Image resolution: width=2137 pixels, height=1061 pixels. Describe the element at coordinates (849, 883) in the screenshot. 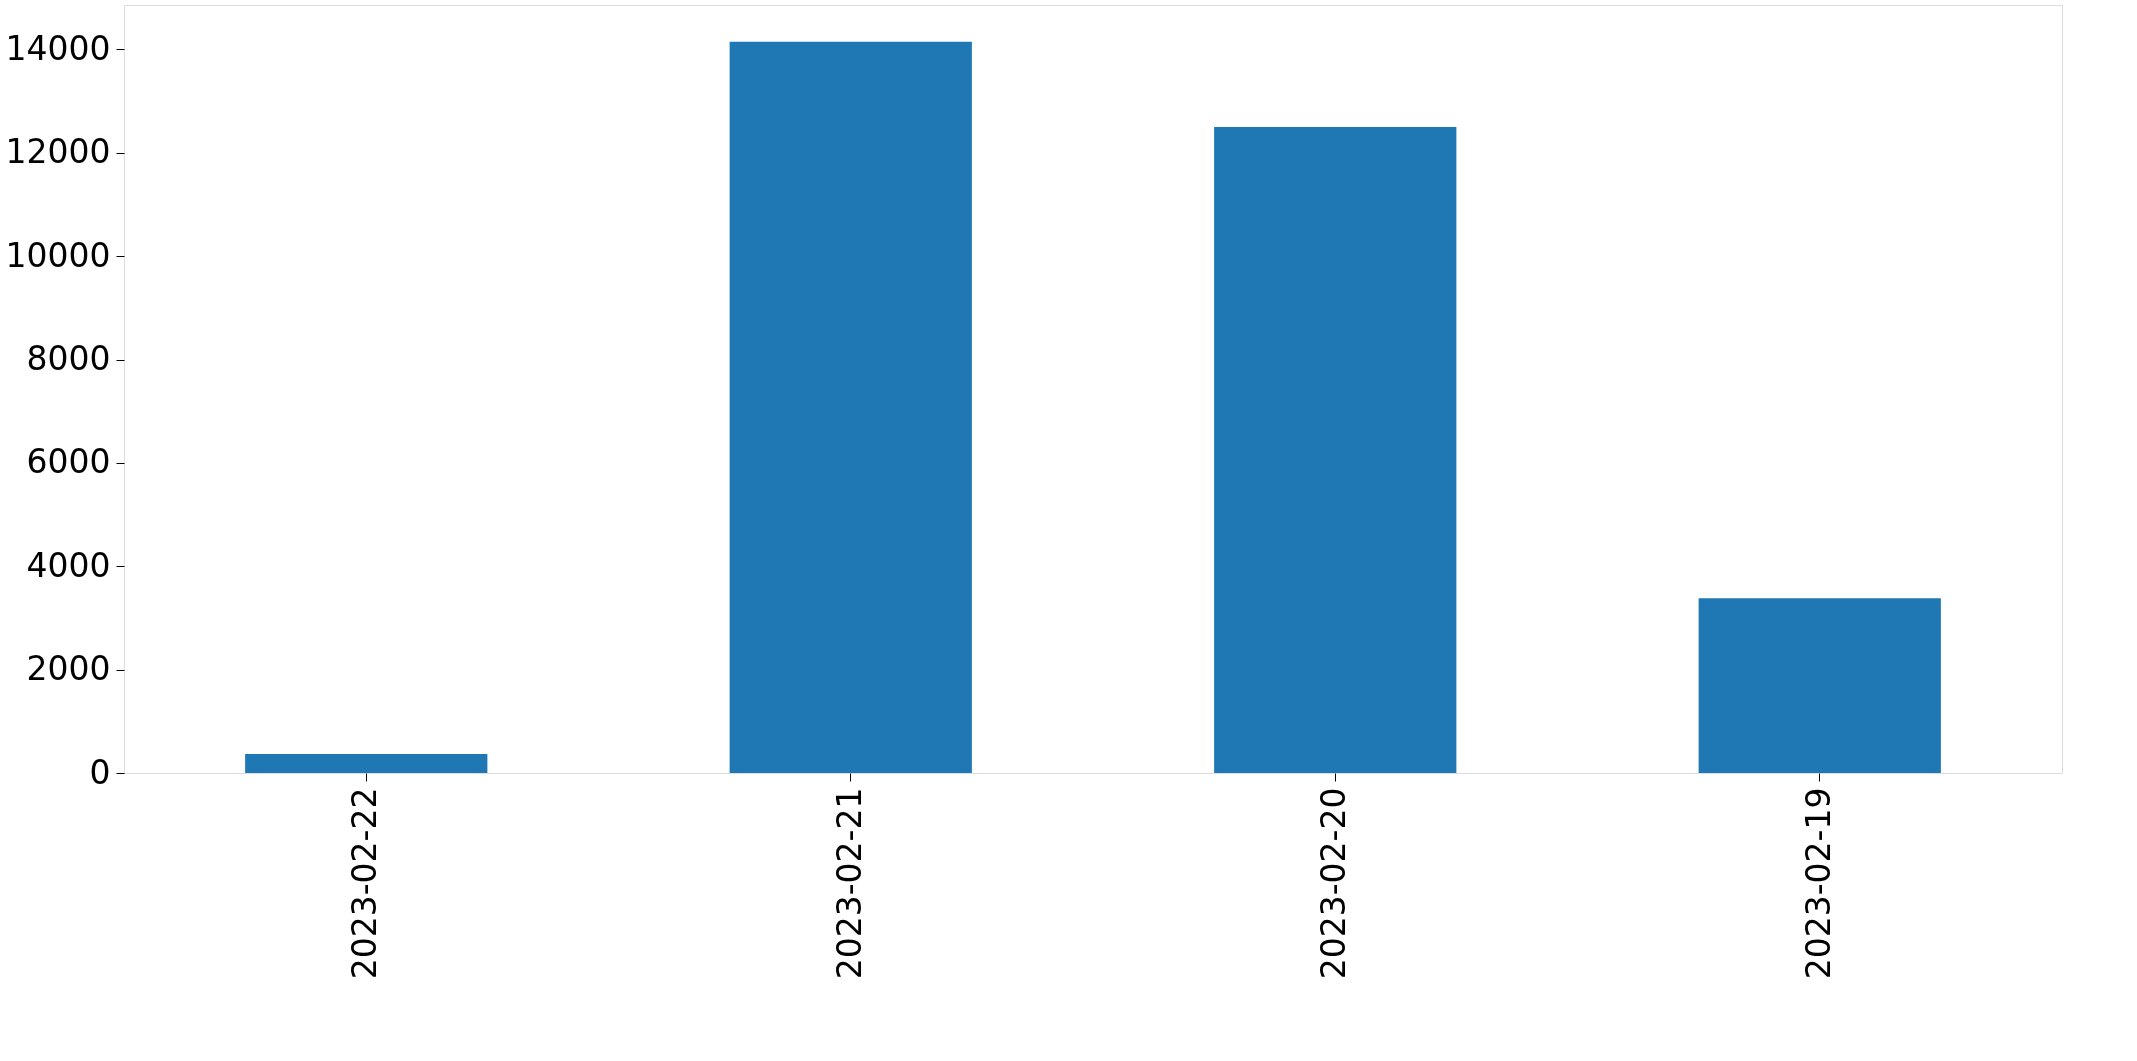

I see `x-tick-label: 2023-02-21` at that location.